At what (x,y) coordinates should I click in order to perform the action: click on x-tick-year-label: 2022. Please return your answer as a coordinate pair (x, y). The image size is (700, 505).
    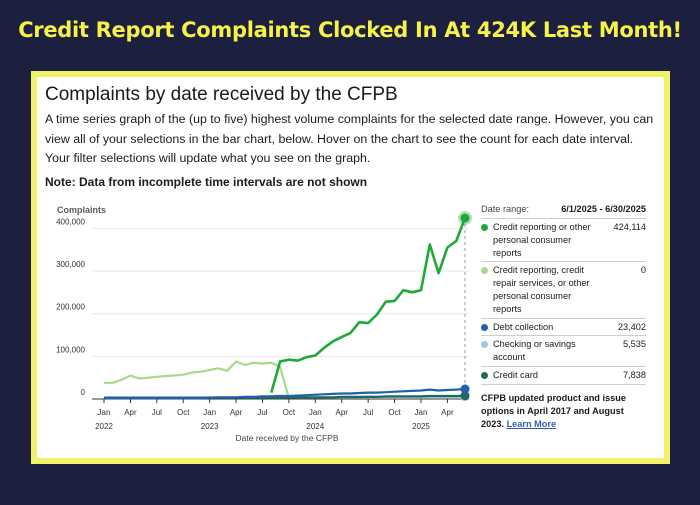
    Looking at the image, I should click on (104, 426).